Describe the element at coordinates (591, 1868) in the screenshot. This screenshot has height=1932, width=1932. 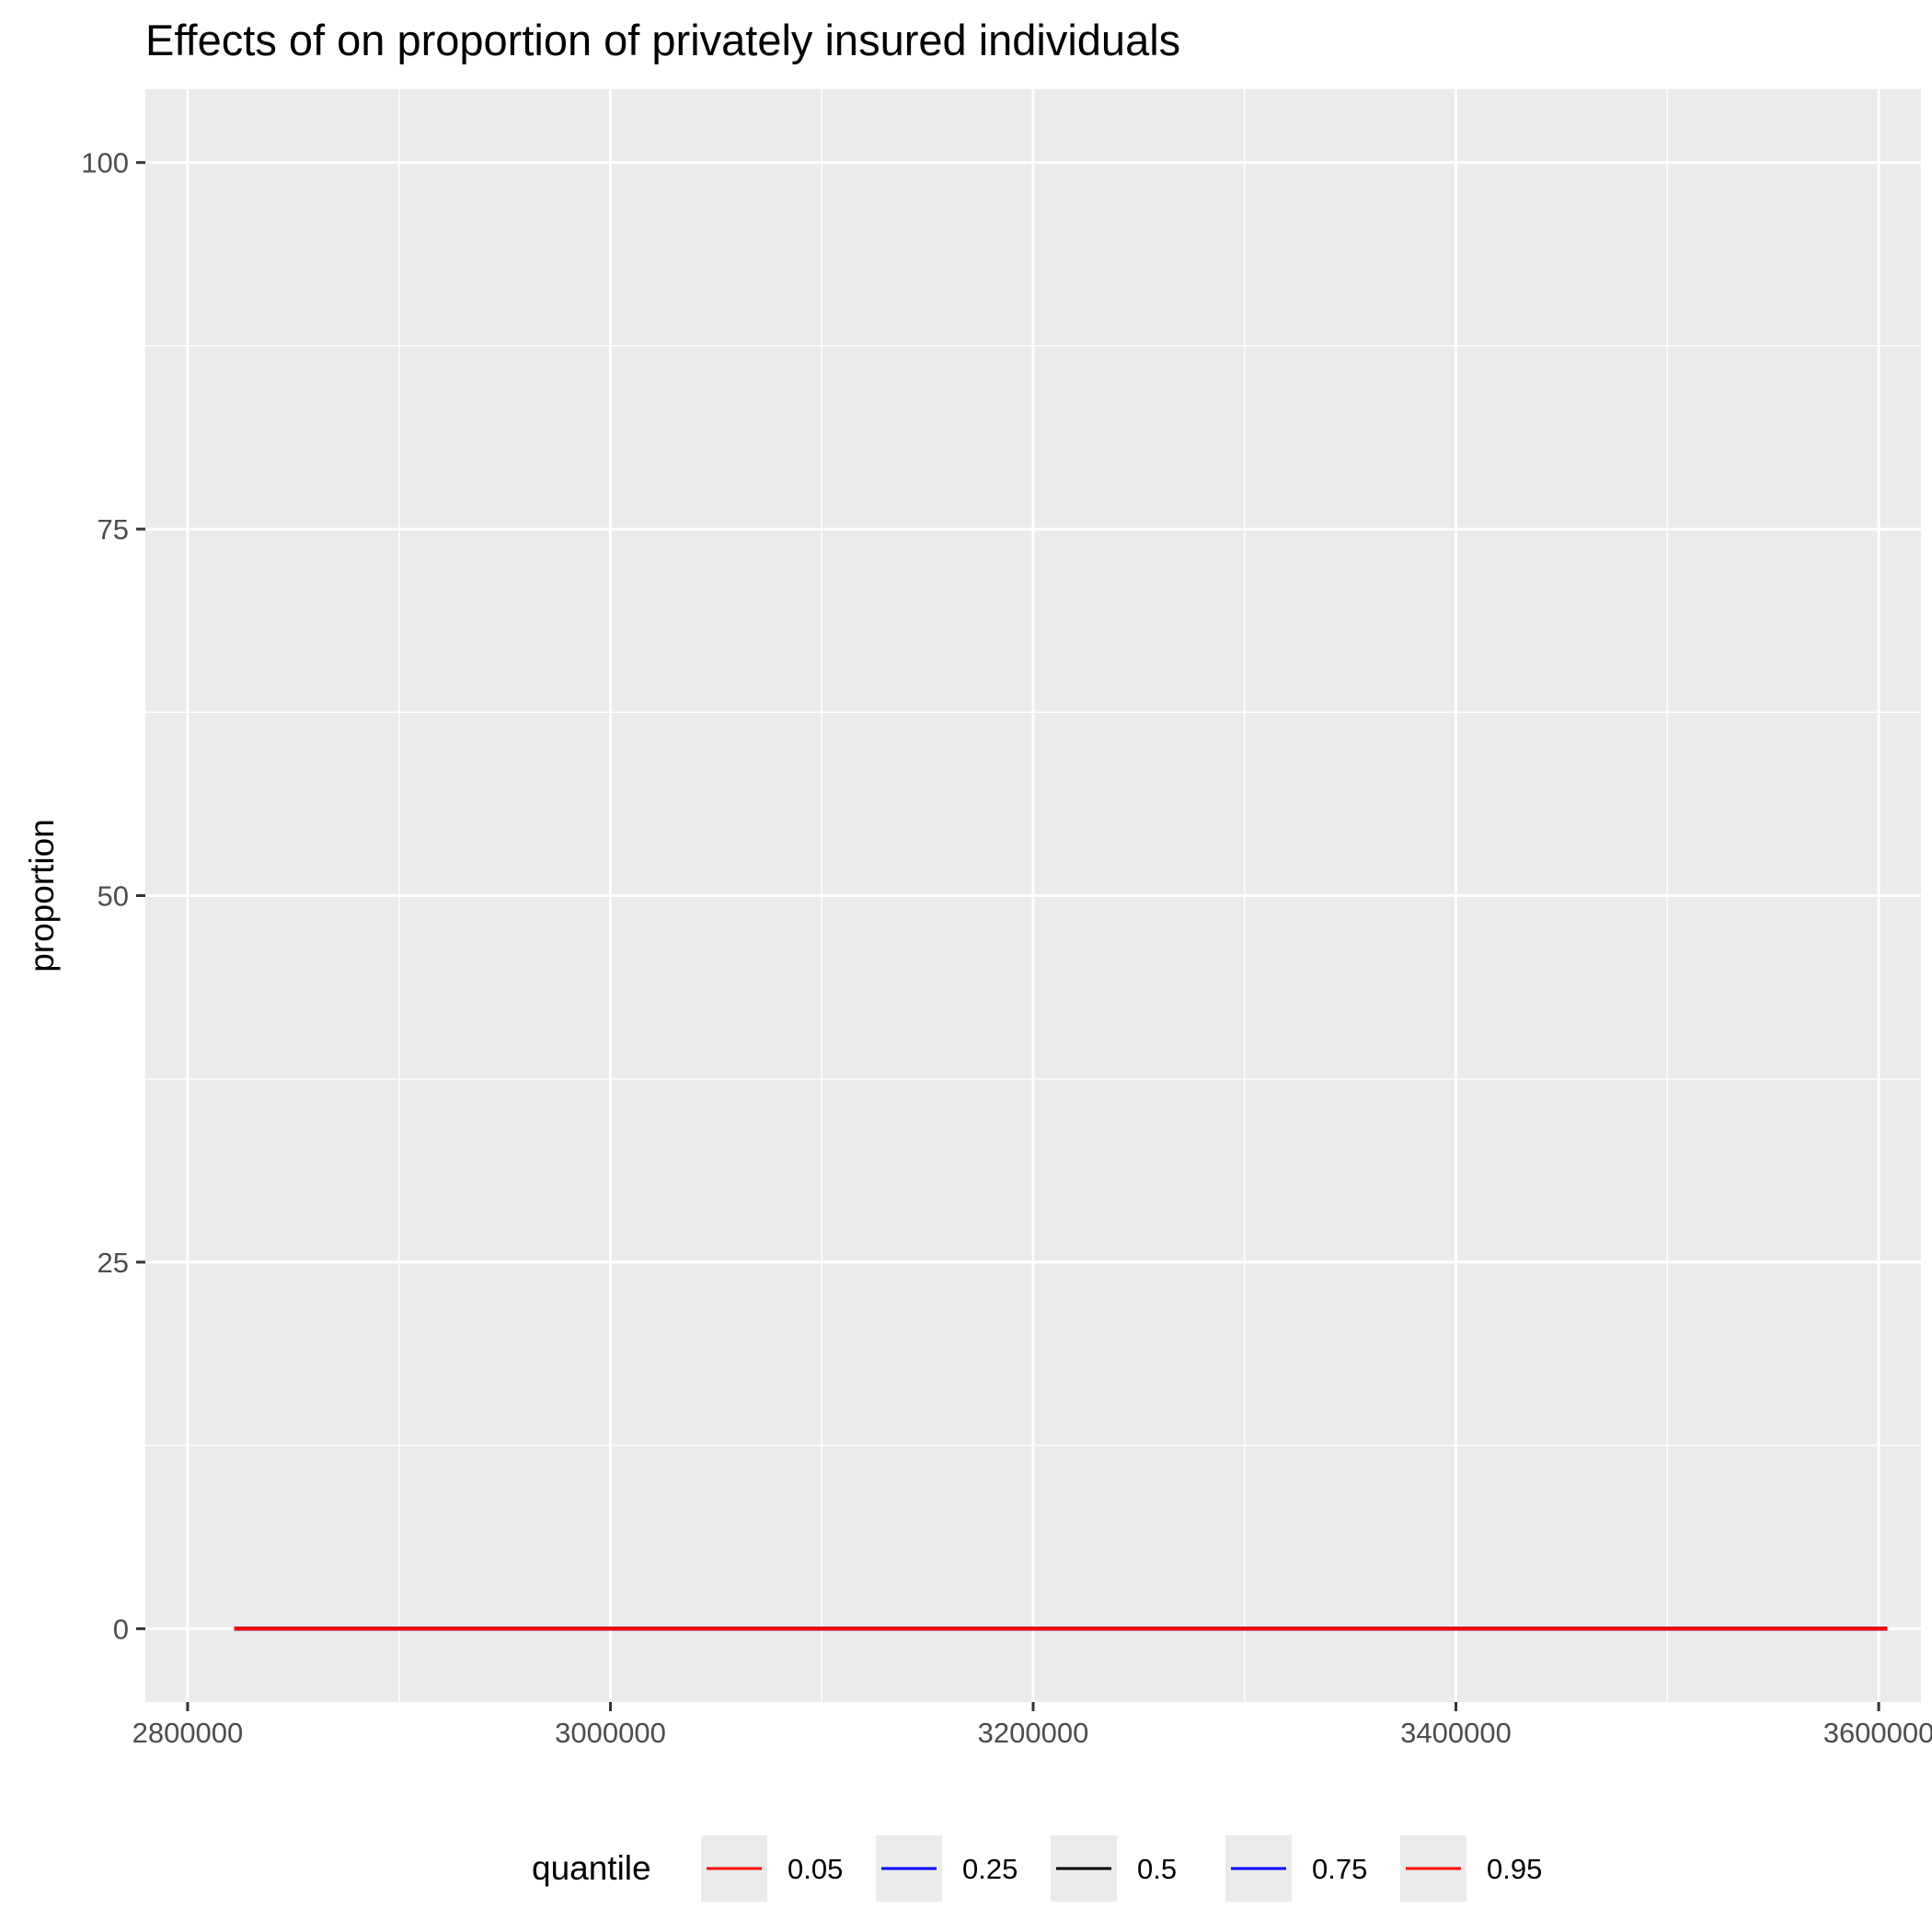
I see `legend-title: quantile` at that location.